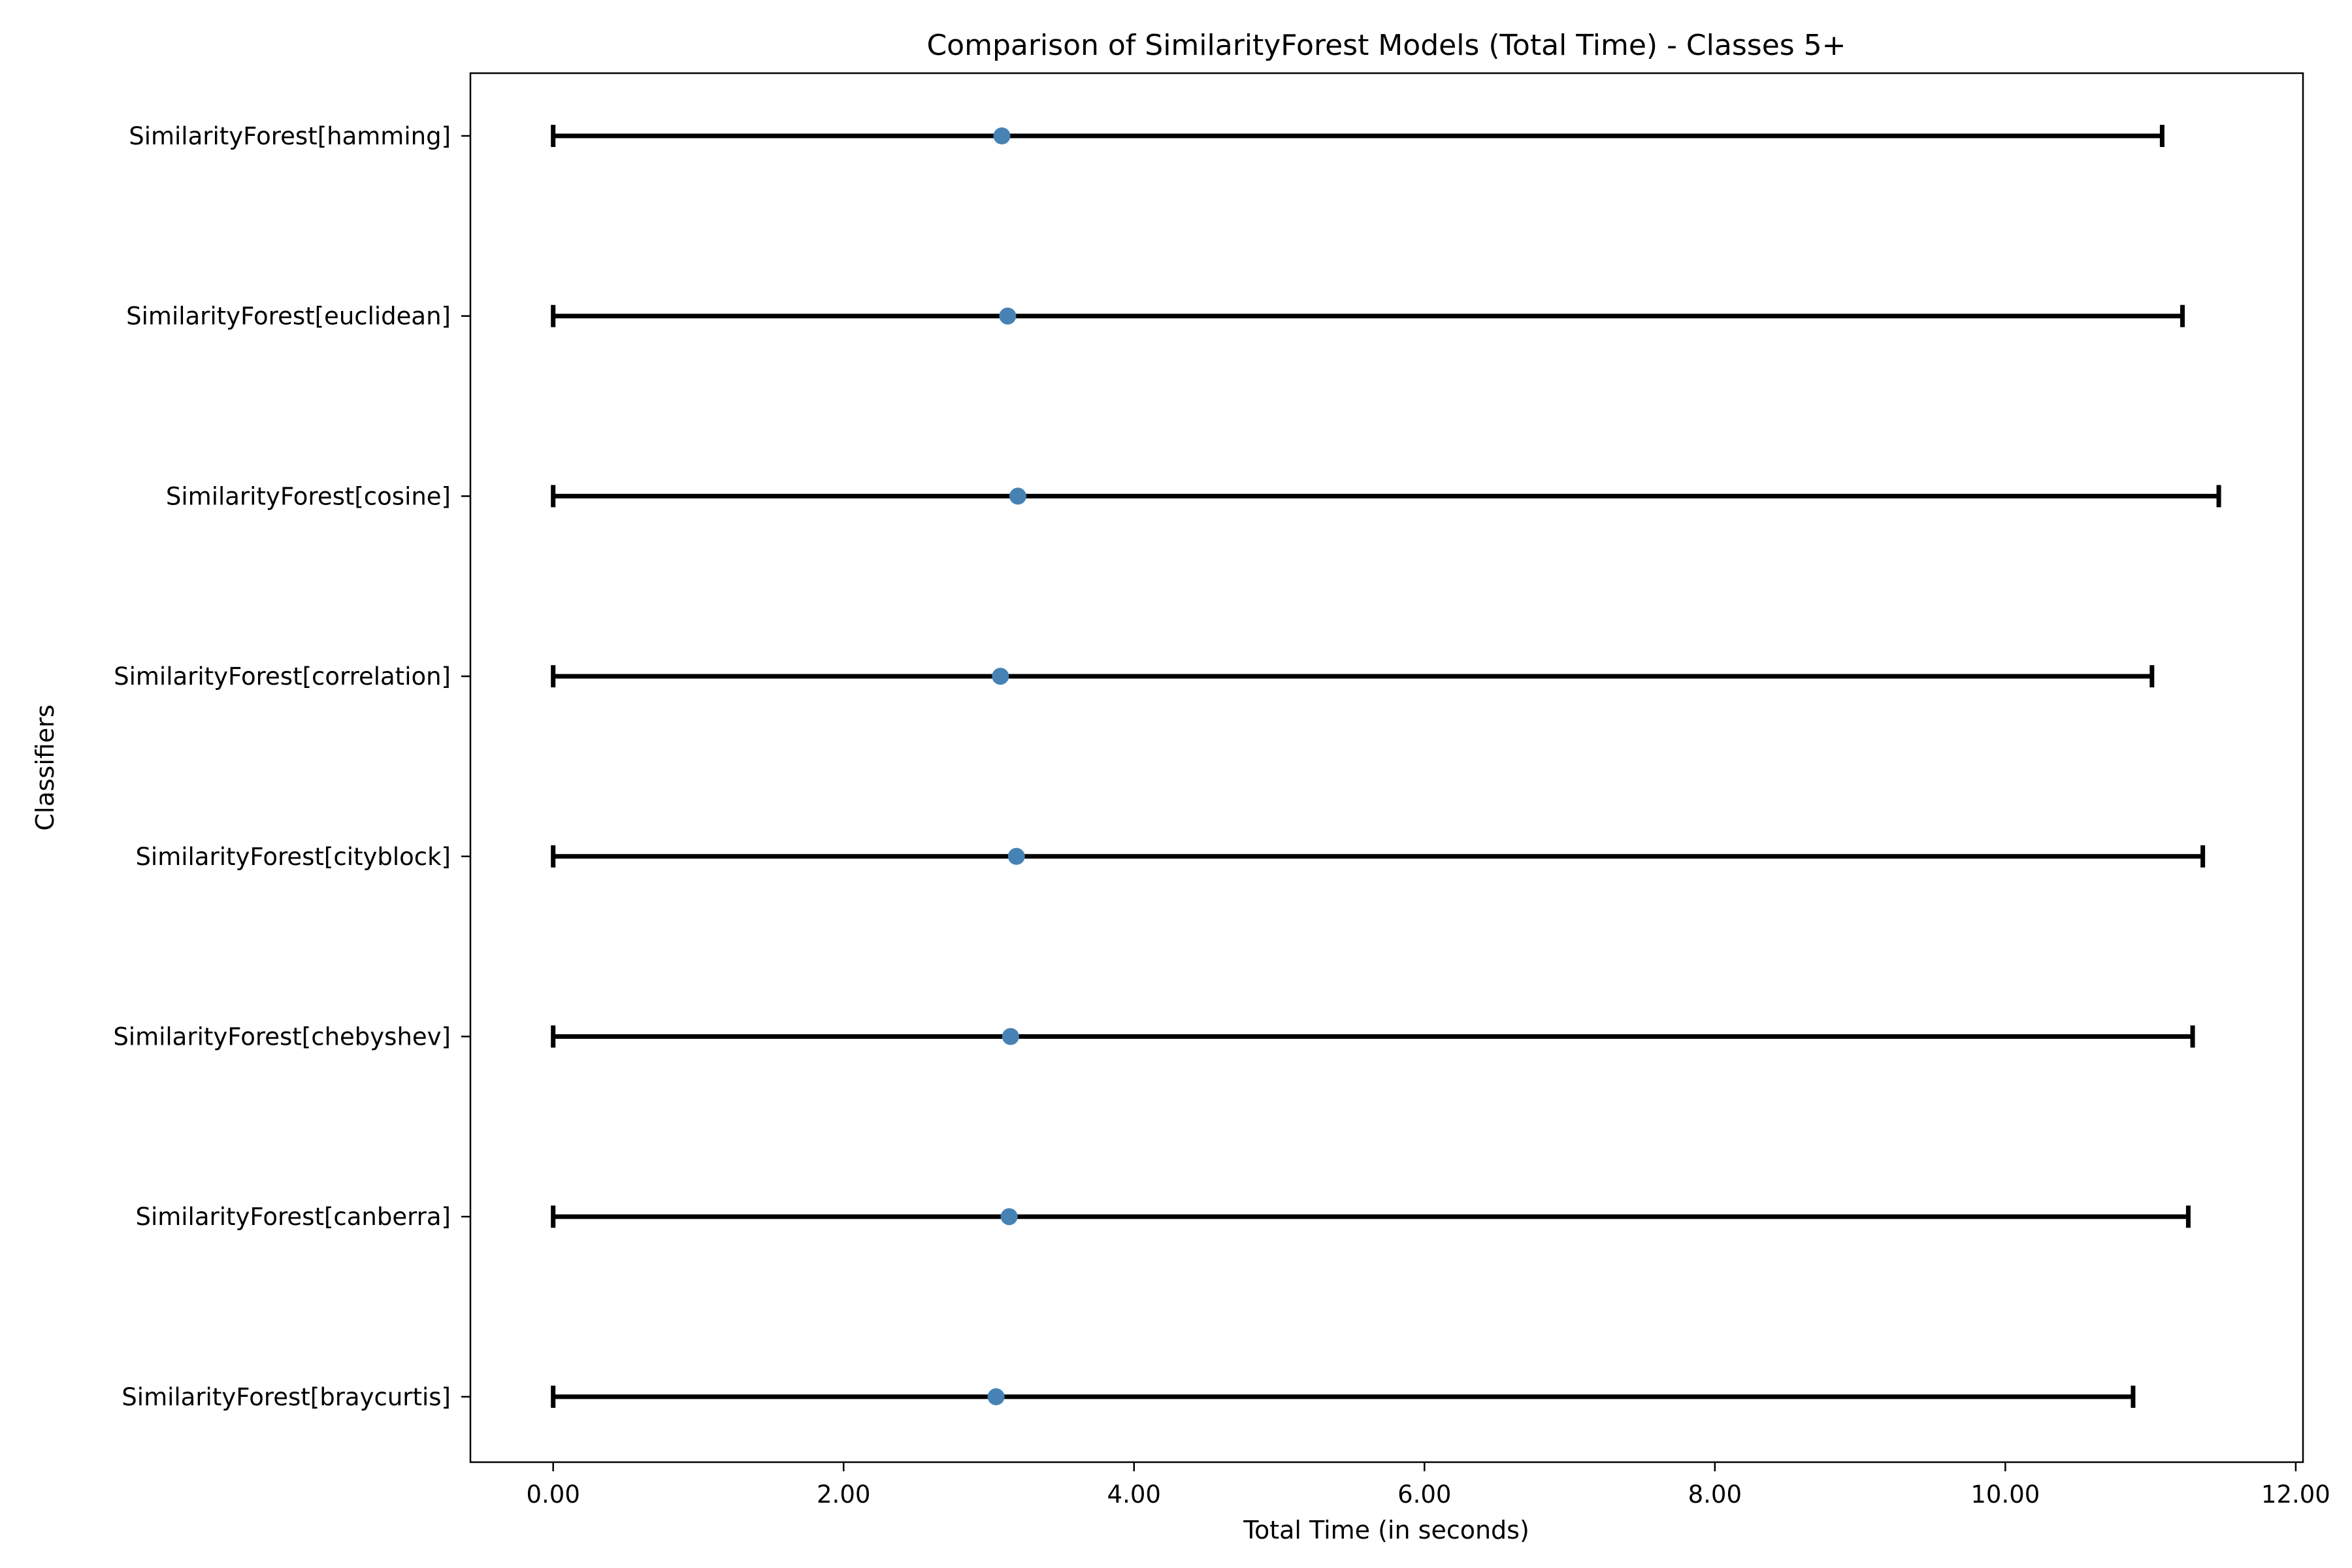  I want to click on x-axis-ticks: 0.00 2.00 4.00 6.00 8.00 10.00 12.00, so click(1428, 1485).